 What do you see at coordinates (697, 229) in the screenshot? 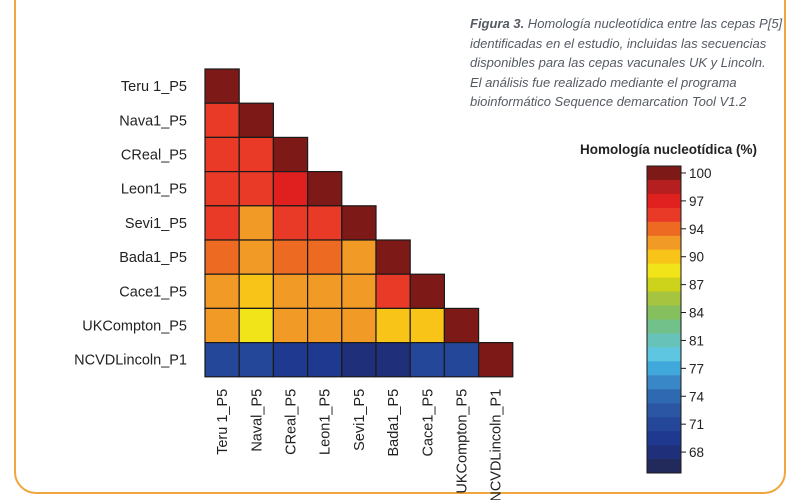
I see `legend-tick-label: 94` at bounding box center [697, 229].